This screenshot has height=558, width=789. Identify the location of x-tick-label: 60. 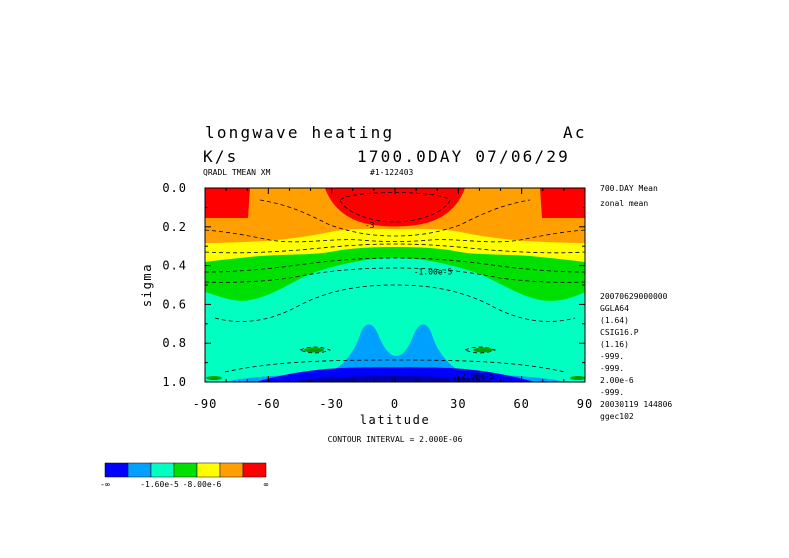
(521, 404).